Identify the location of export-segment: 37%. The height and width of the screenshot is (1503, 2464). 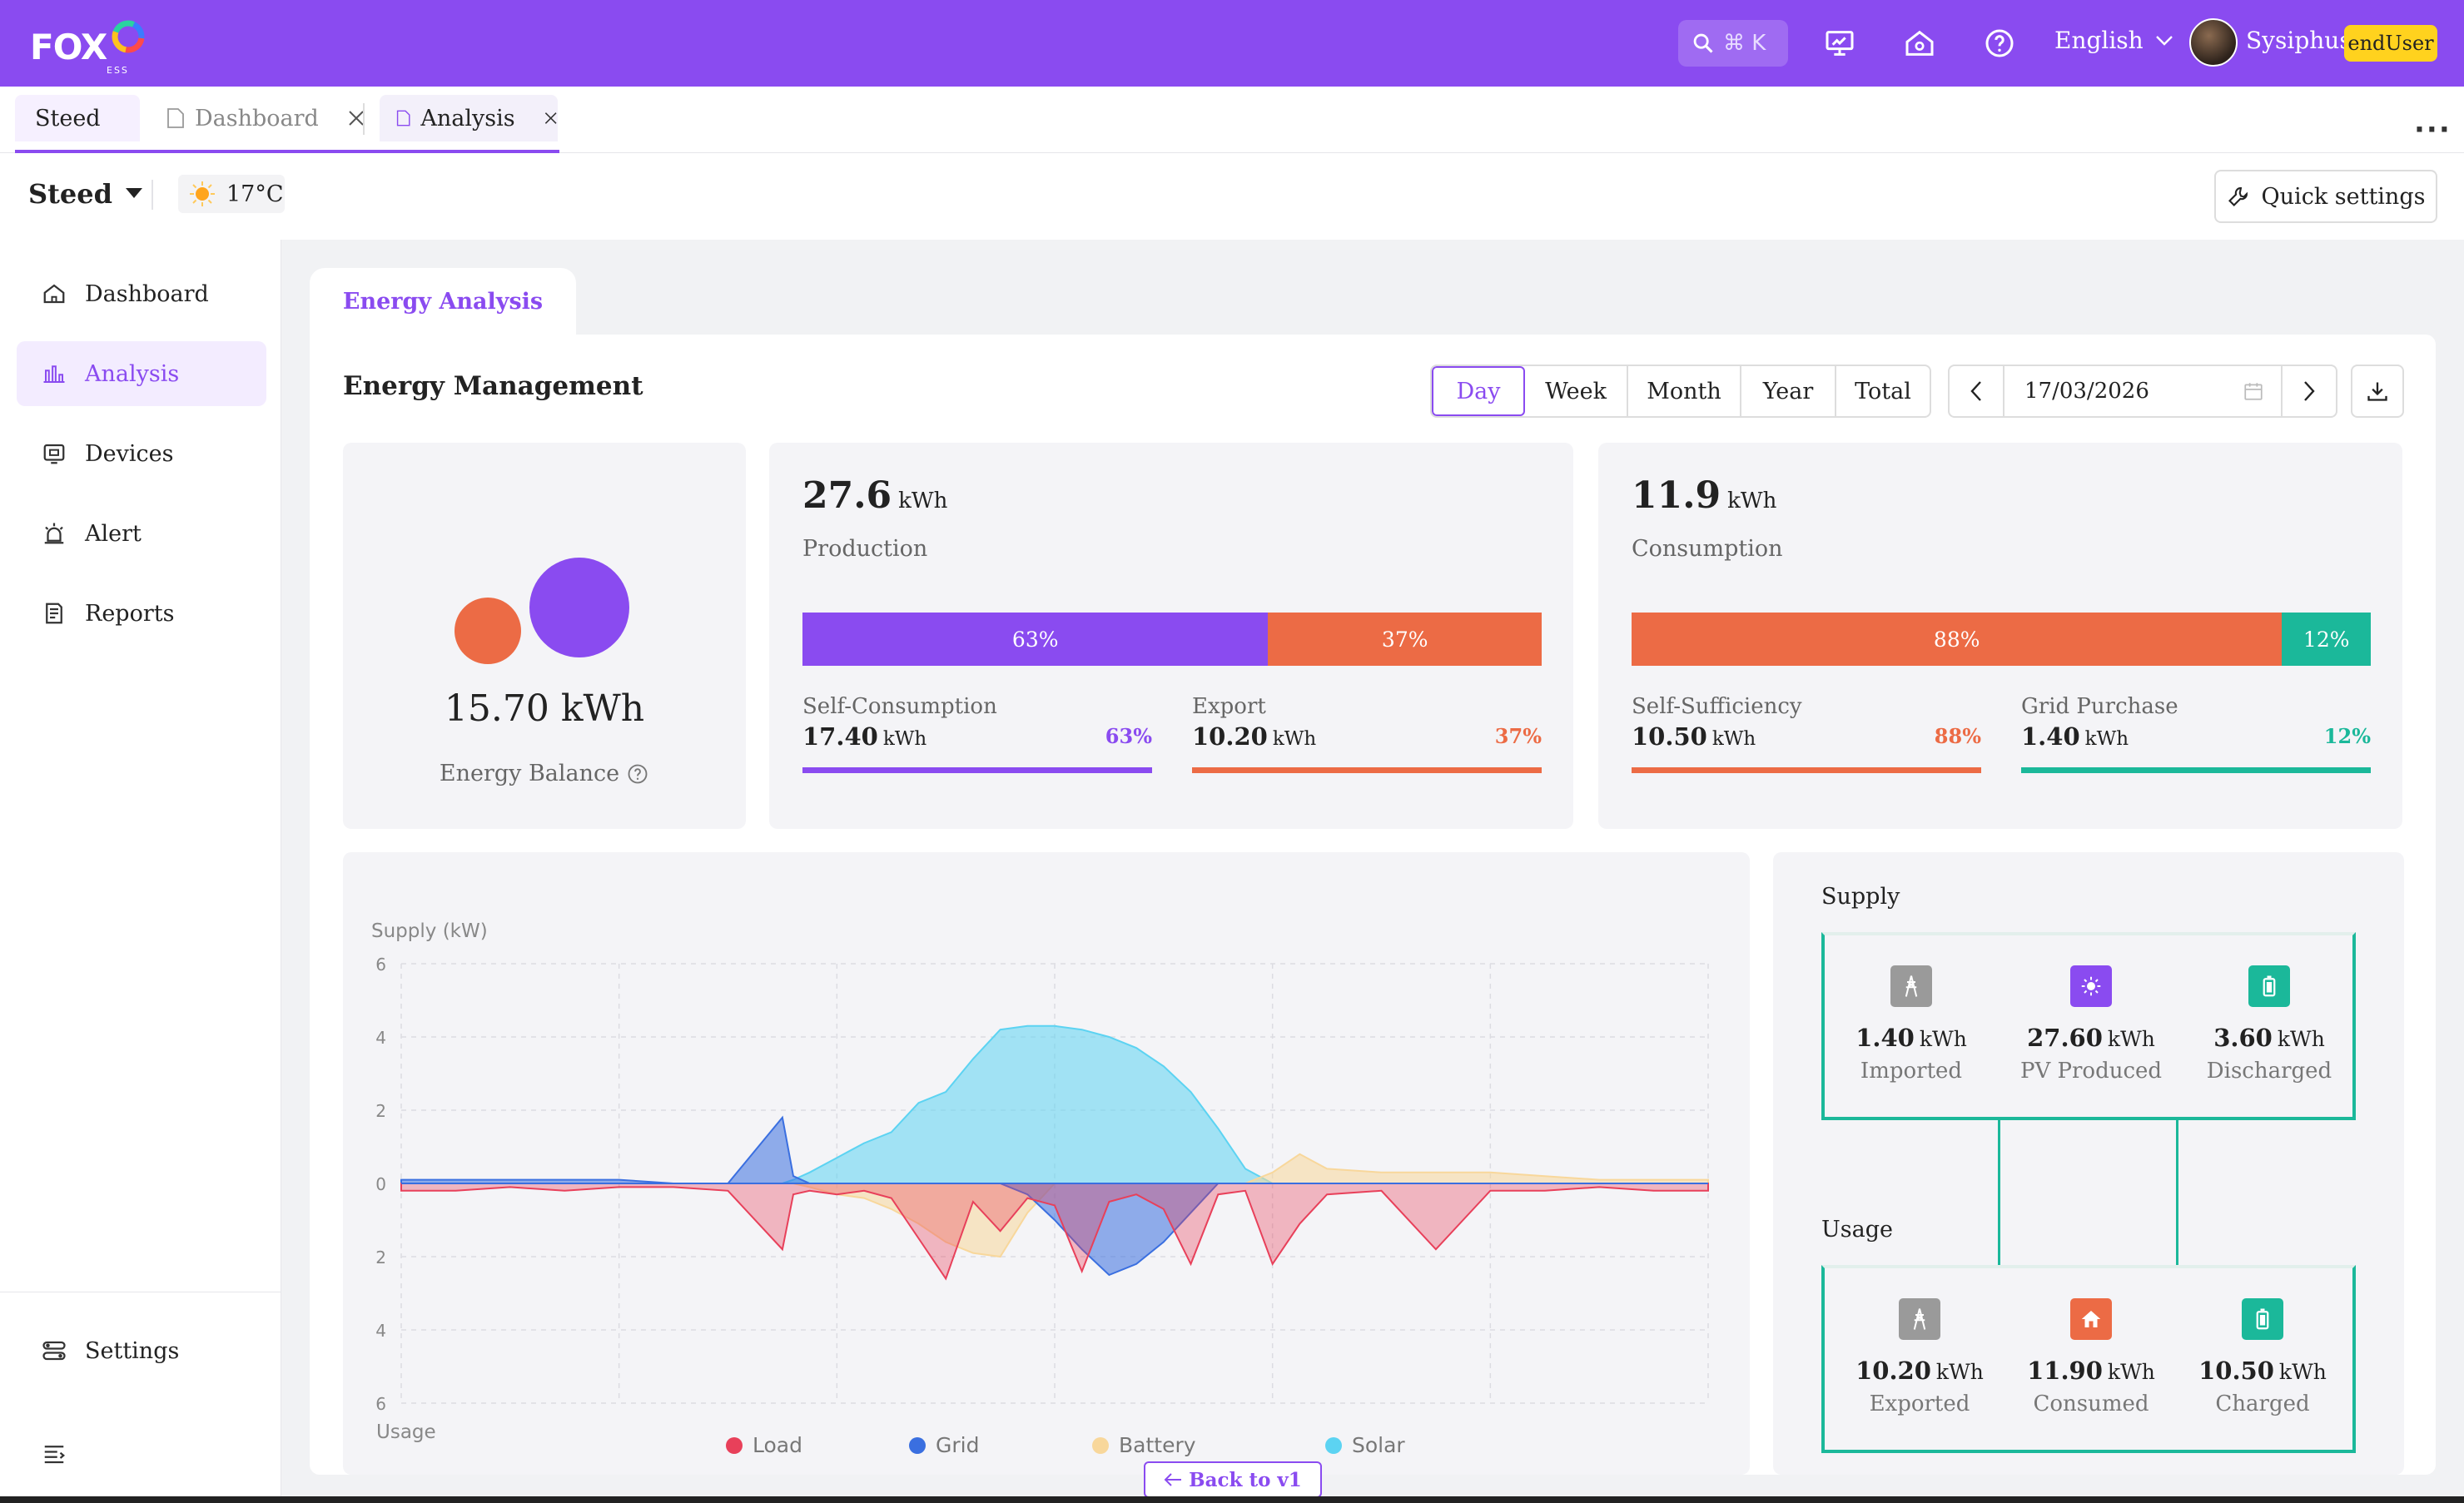
(1405, 639).